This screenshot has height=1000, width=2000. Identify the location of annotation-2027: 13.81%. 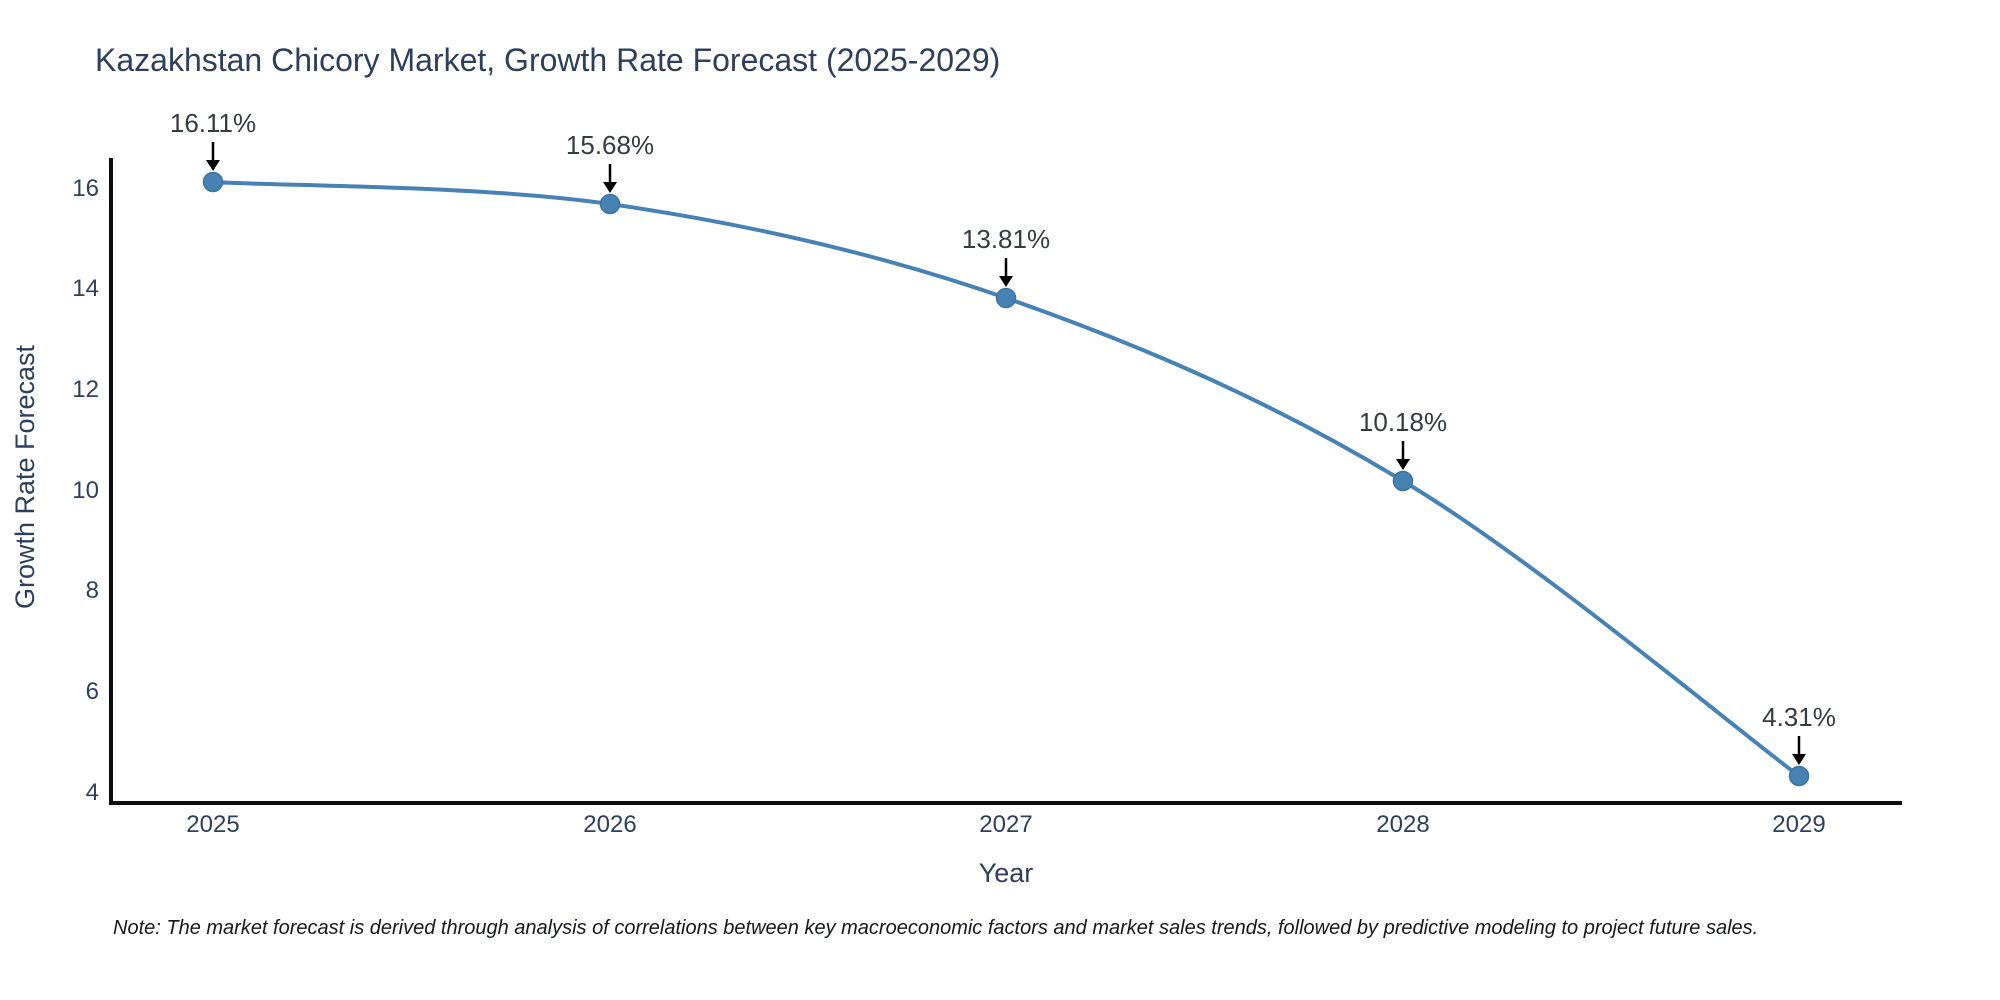
(1006, 255).